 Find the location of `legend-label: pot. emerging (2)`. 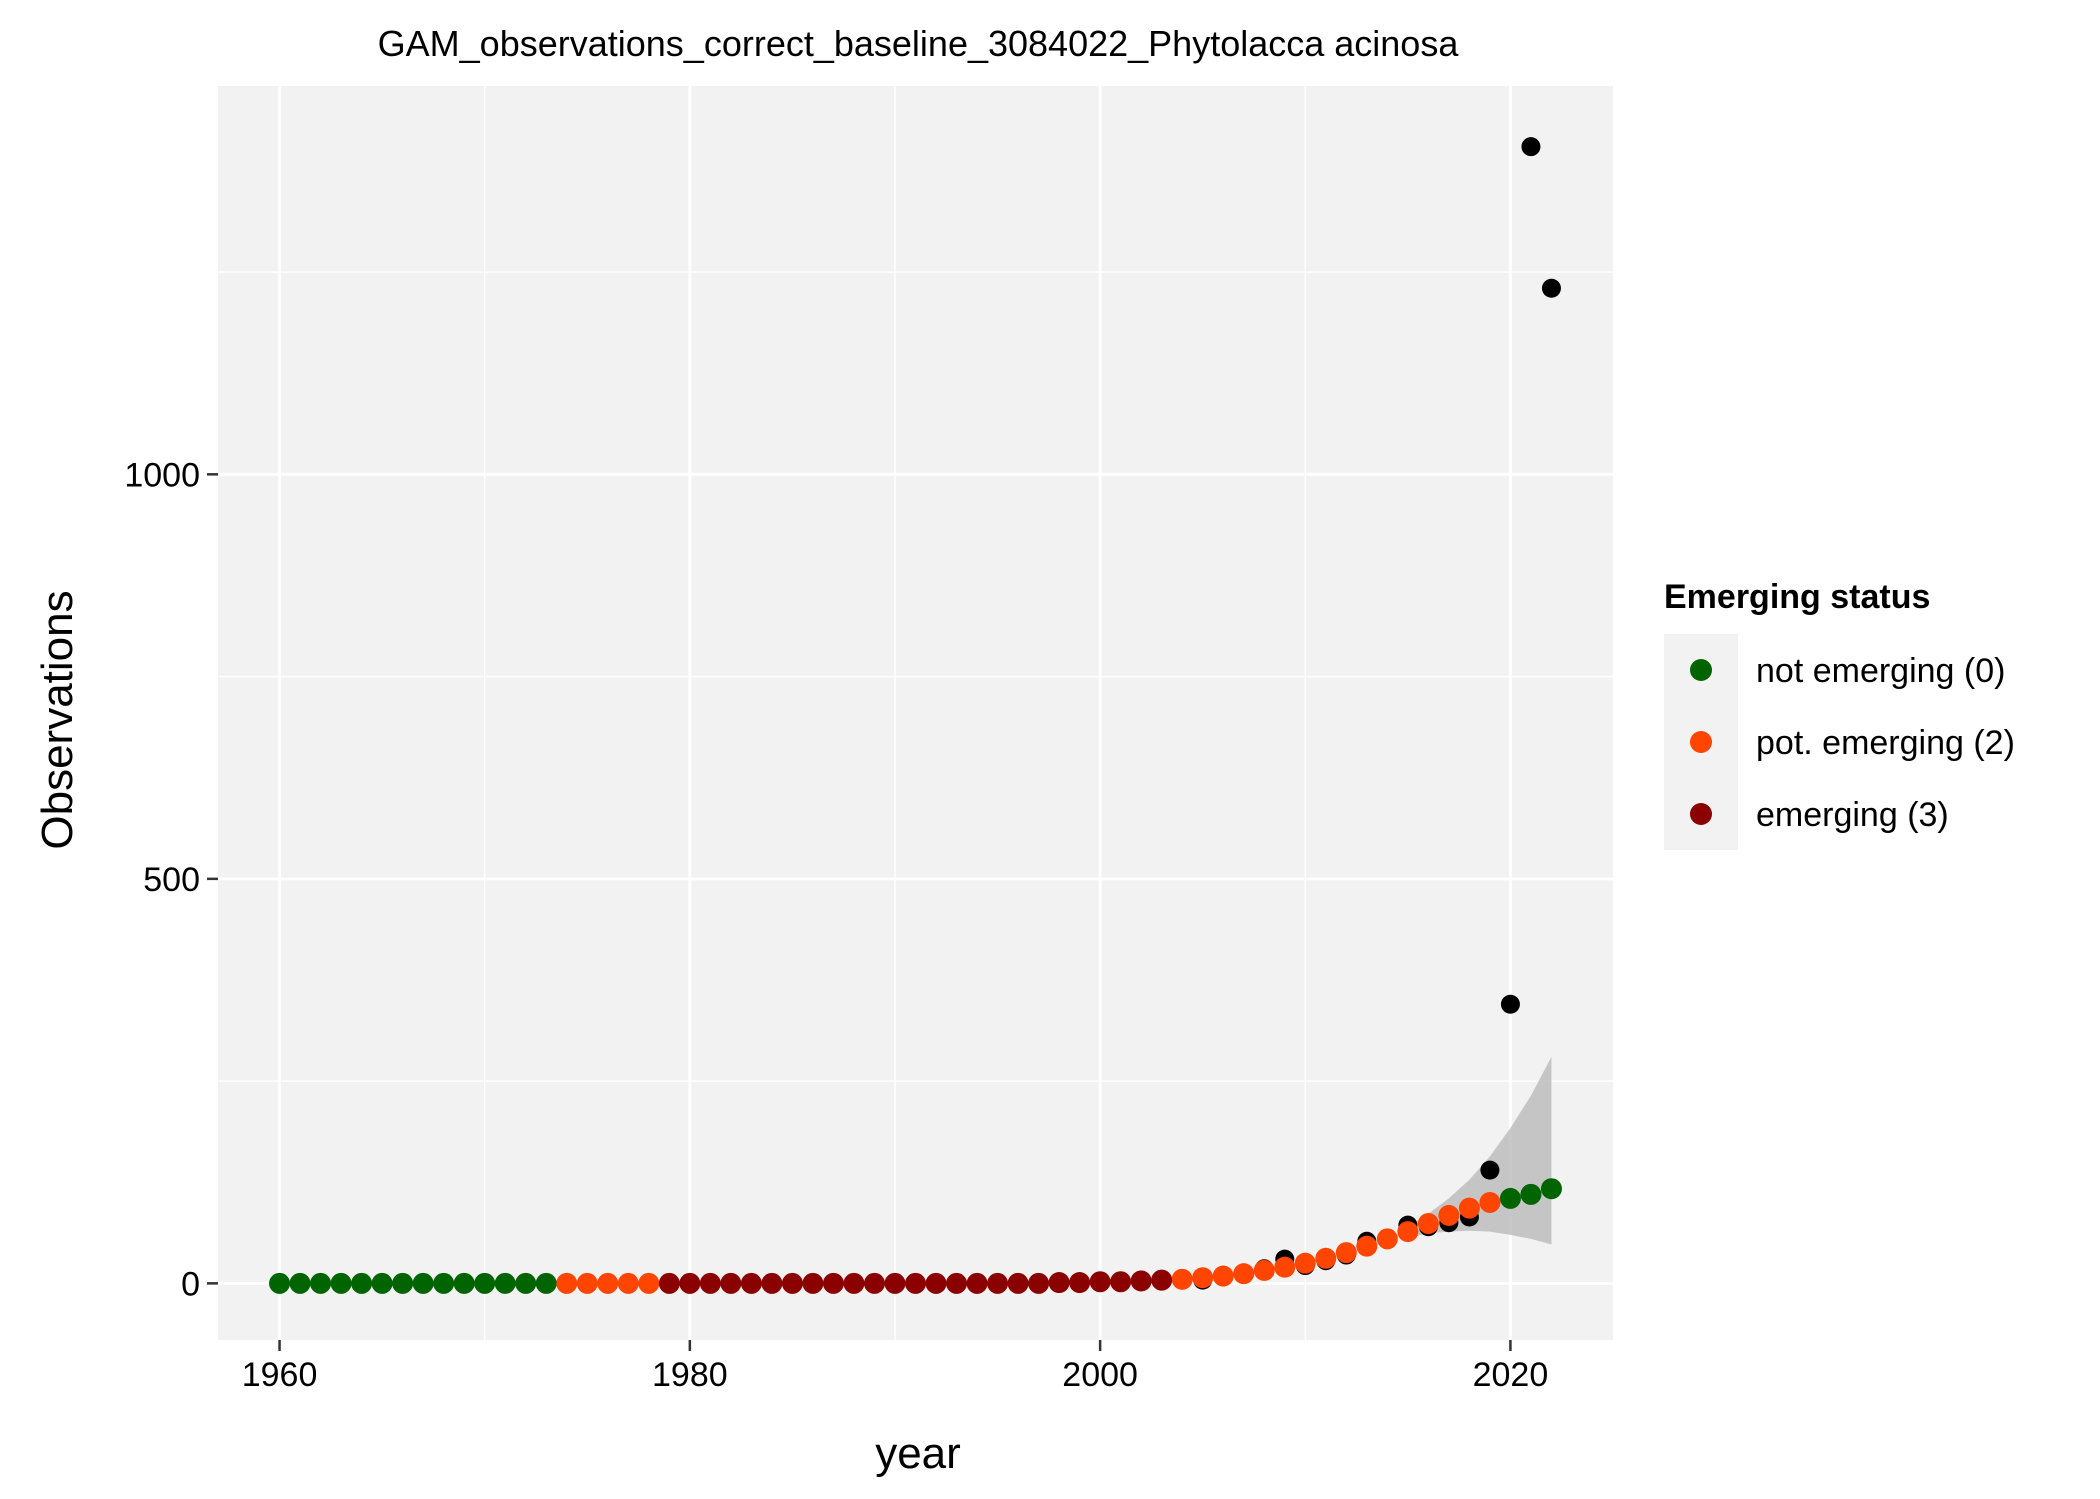

legend-label: pot. emerging (2) is located at coordinates (1885, 743).